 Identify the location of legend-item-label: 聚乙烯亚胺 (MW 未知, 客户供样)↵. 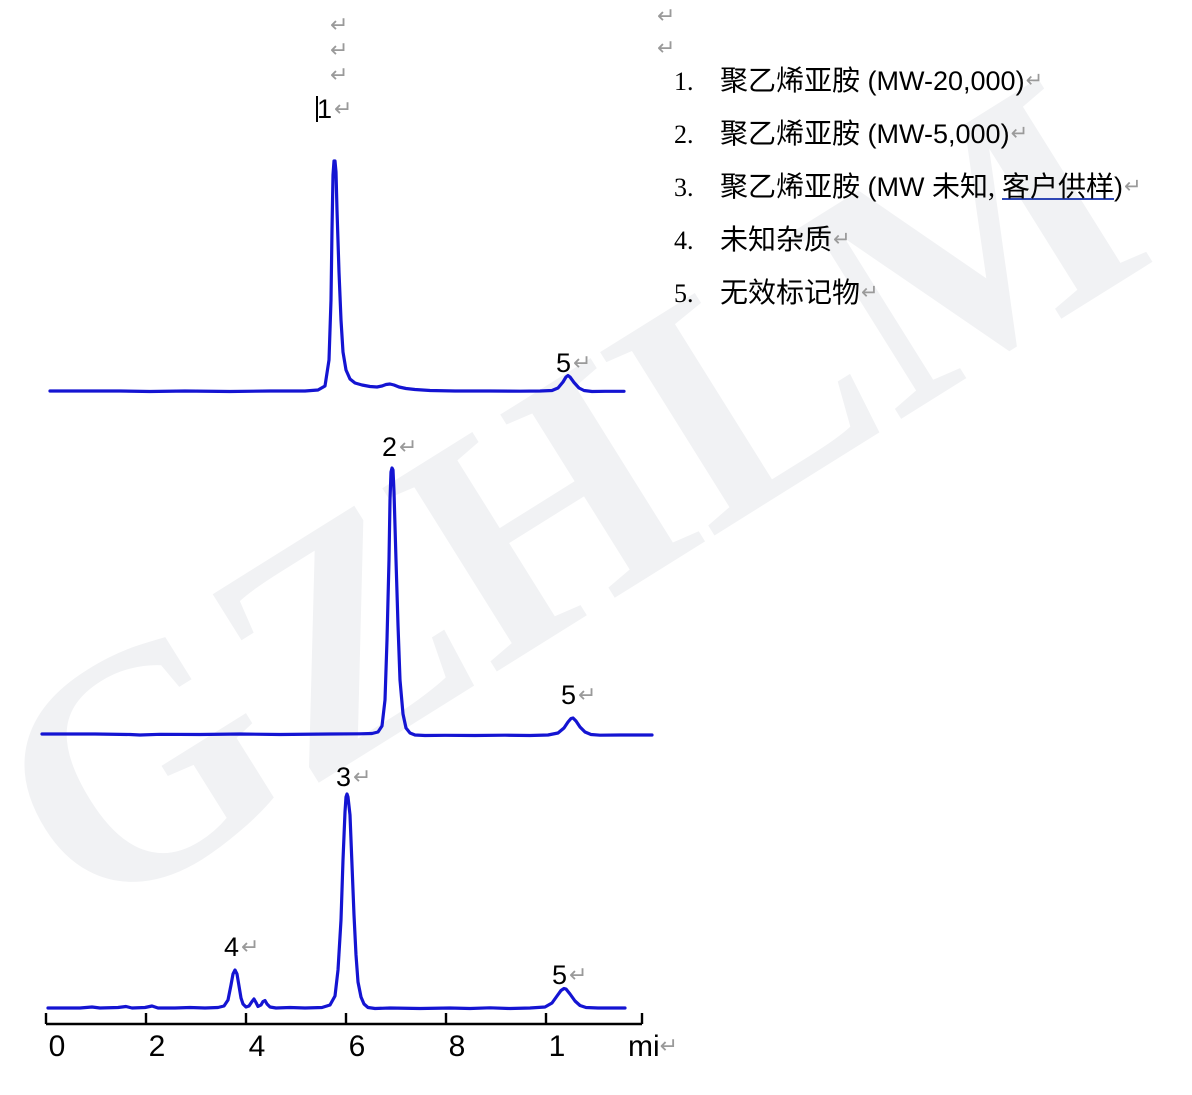
(931, 187).